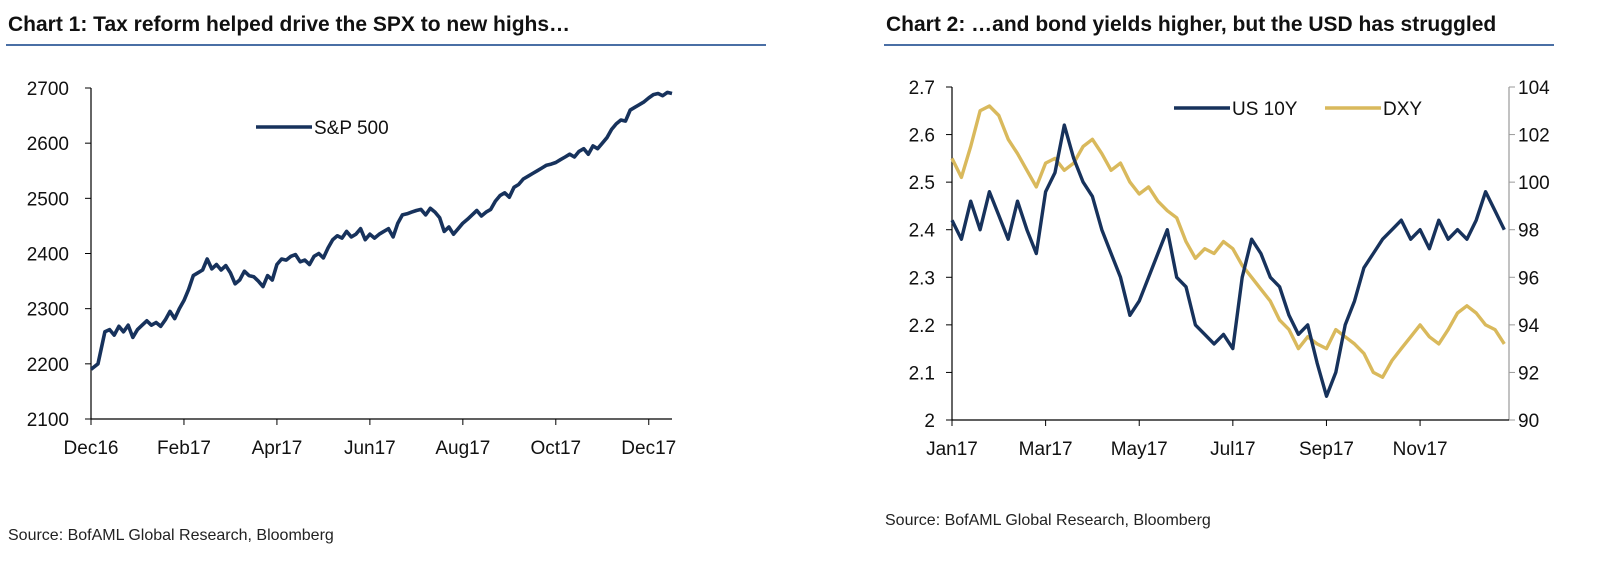 The image size is (1616, 566). What do you see at coordinates (48, 255) in the screenshot?
I see `y-tick-label: 2400` at bounding box center [48, 255].